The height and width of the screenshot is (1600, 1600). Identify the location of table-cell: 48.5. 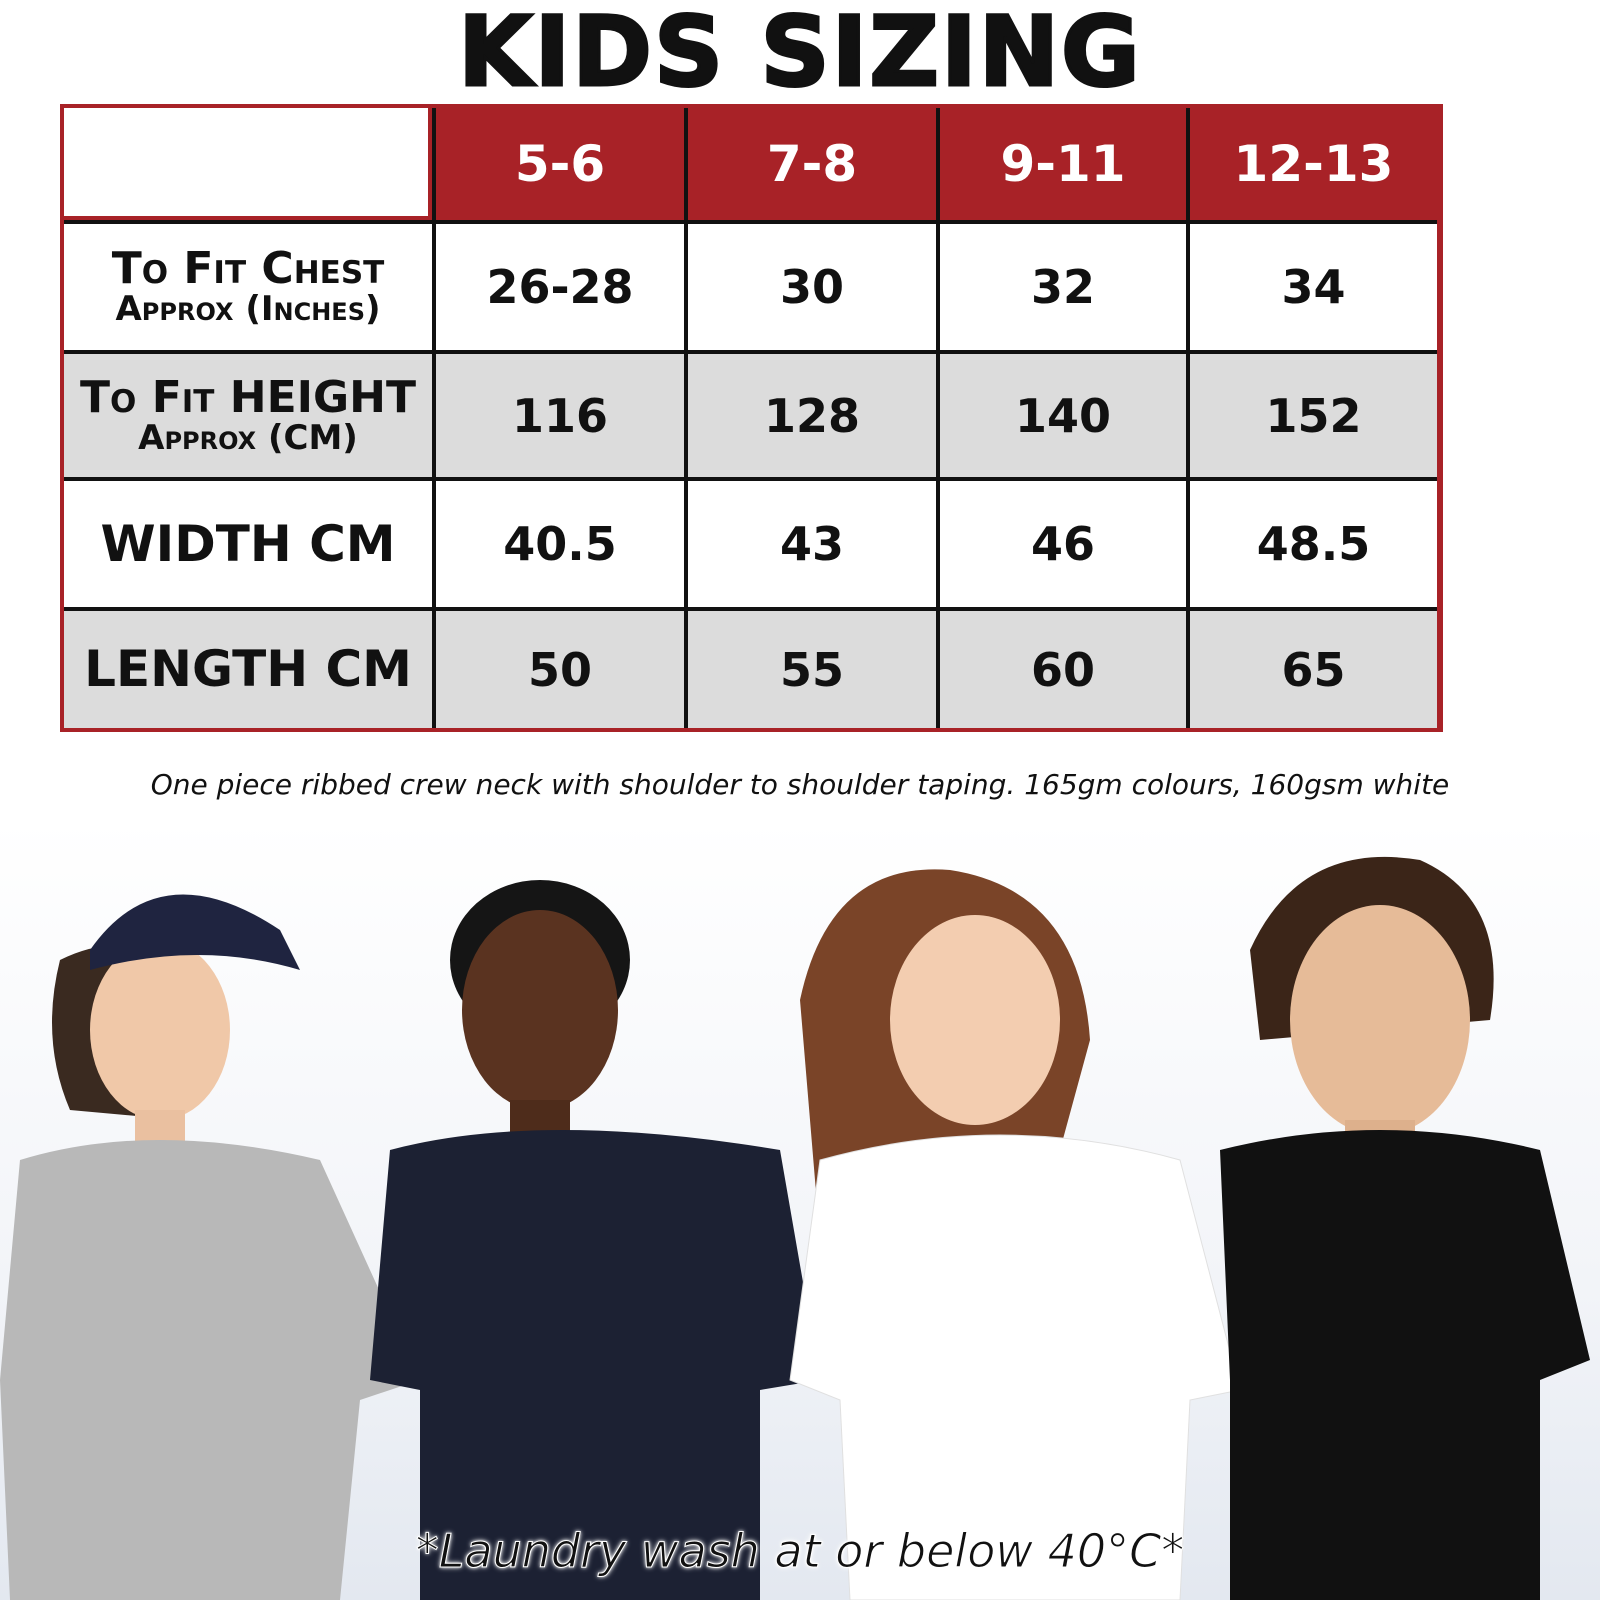
(1311, 542).